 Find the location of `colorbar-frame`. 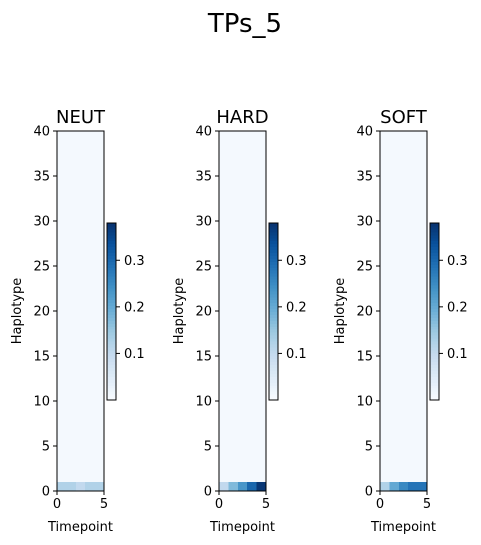

colorbar-frame is located at coordinates (273, 311).